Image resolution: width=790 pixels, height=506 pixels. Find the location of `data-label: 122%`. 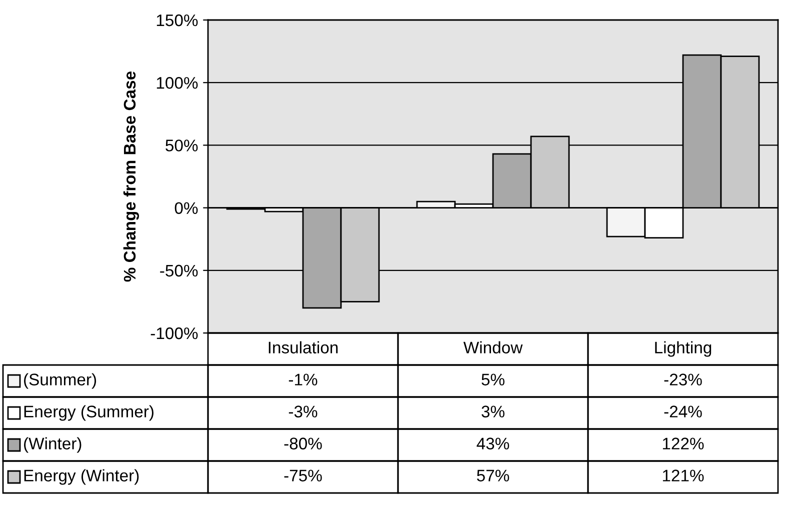

data-label: 122% is located at coordinates (683, 444).